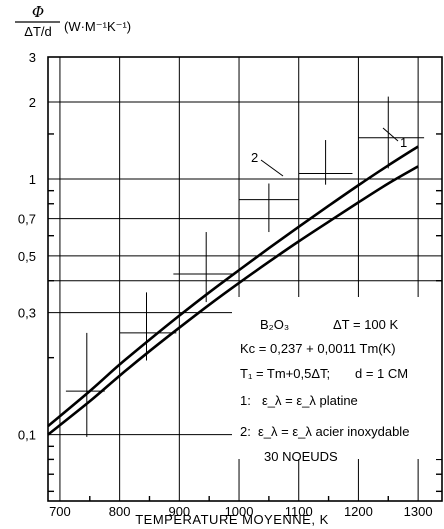 The image size is (444, 529). Describe the element at coordinates (232, 519) in the screenshot. I see `x-axis-label: TEMPERATURE MOYENNE, K` at that location.